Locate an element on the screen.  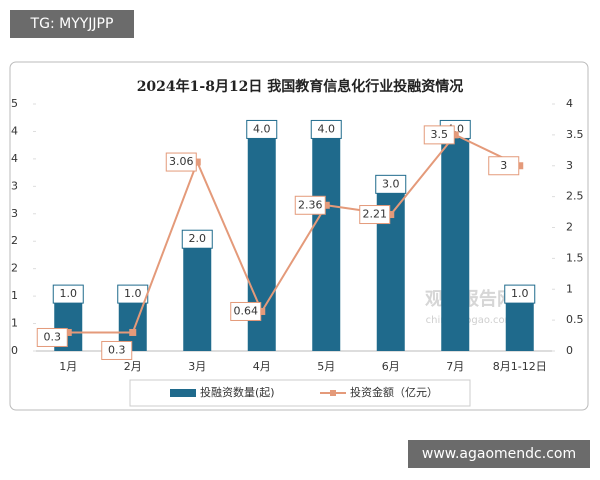
chart-title: 2024年1-8月12日 我国教育信息化行业投融资情况 is located at coordinates (300, 86).